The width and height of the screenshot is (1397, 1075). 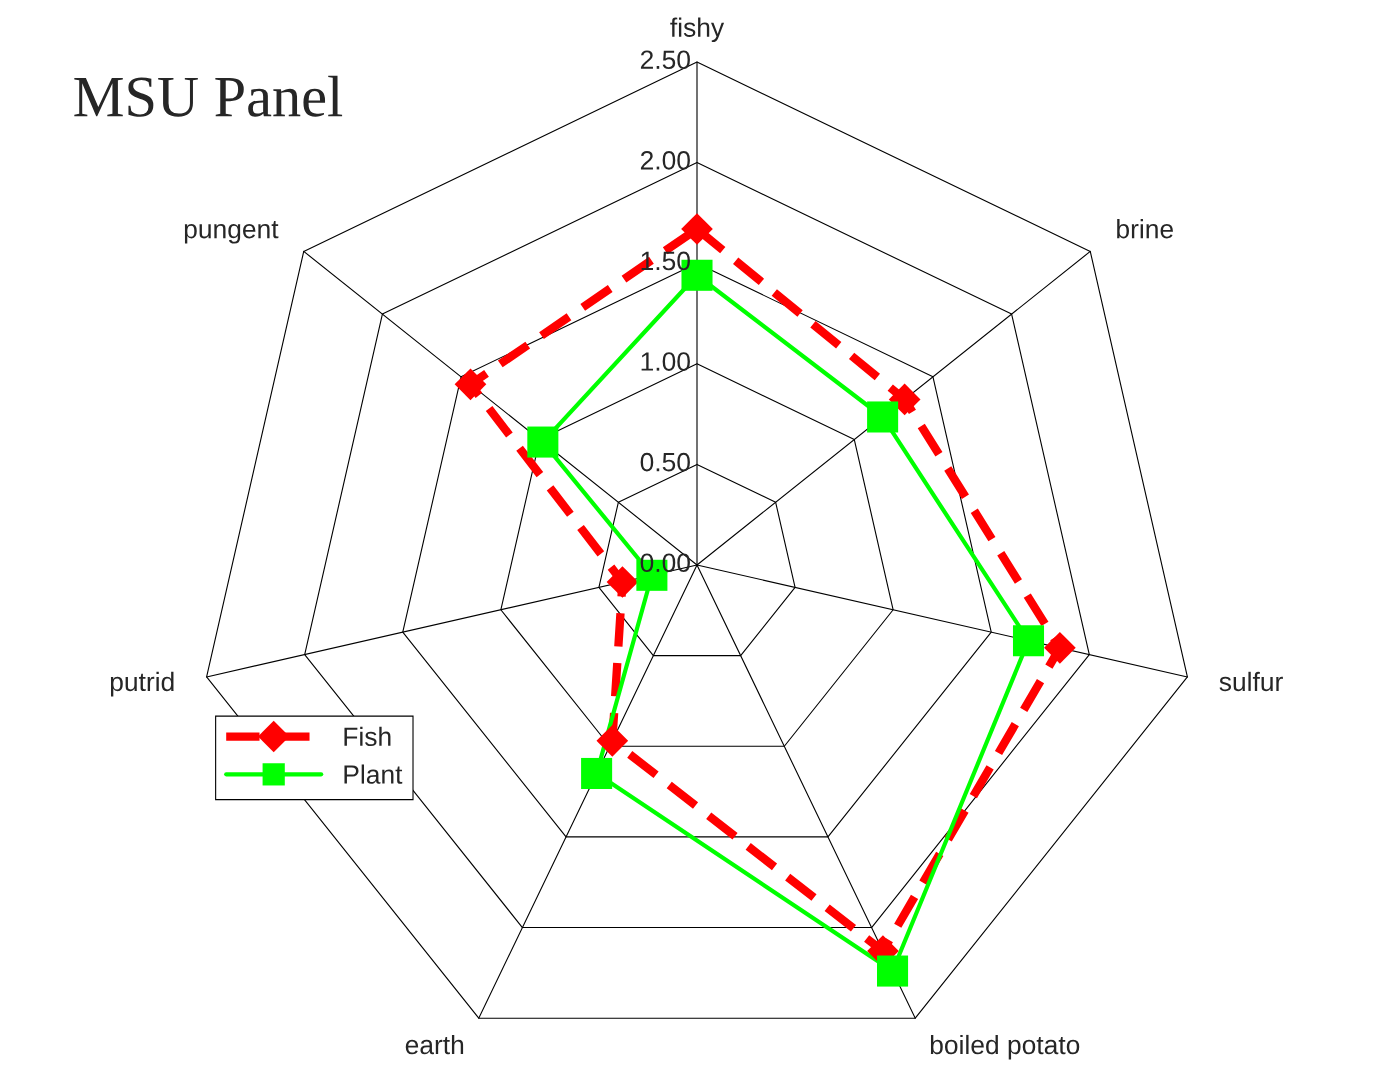 I want to click on text: MSU Panel, so click(x=208, y=96).